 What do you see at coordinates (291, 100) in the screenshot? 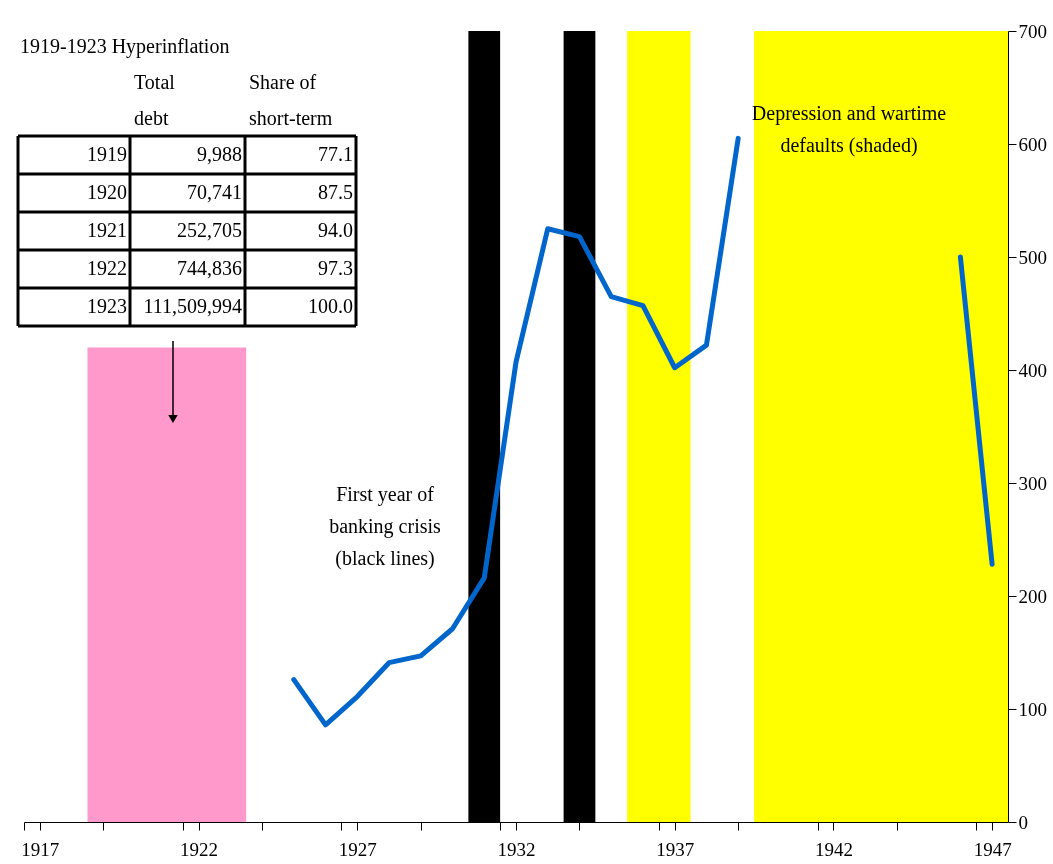
I see `annotation: Share of short-term` at bounding box center [291, 100].